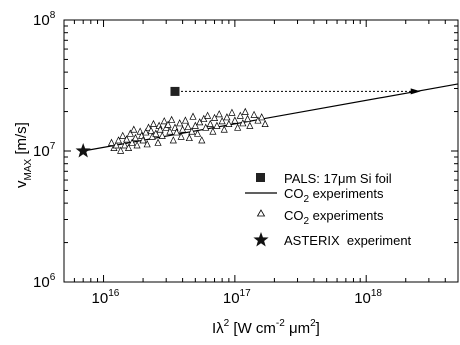 The image size is (460, 345). Describe the element at coordinates (44, 19) in the screenshot. I see `y-tick-label: 10⁸` at that location.